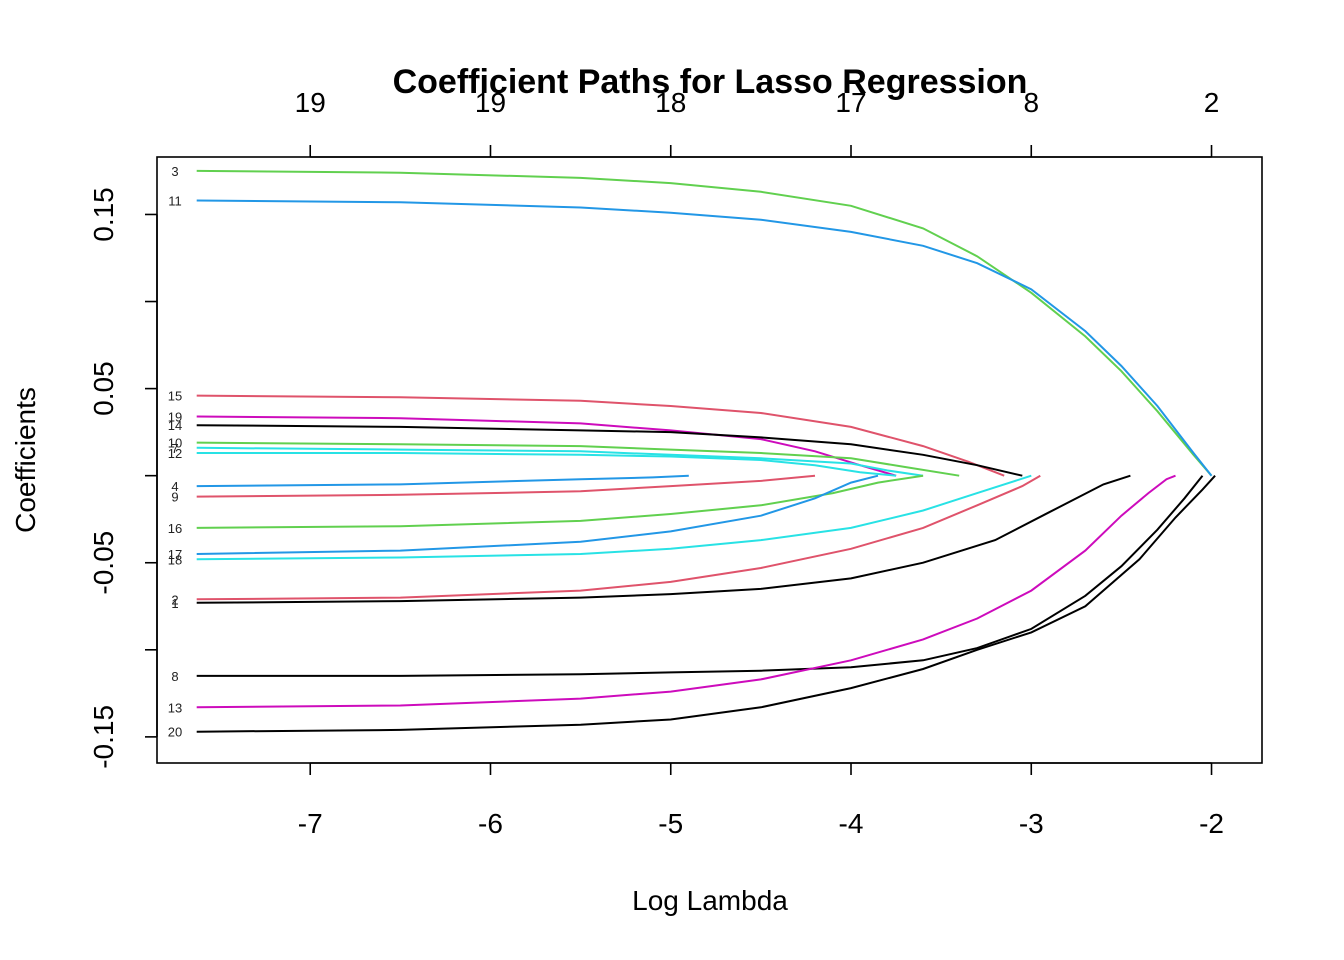 The width and height of the screenshot is (1344, 960). What do you see at coordinates (103, 214) in the screenshot?
I see `y-tick-label: 0.15` at bounding box center [103, 214].